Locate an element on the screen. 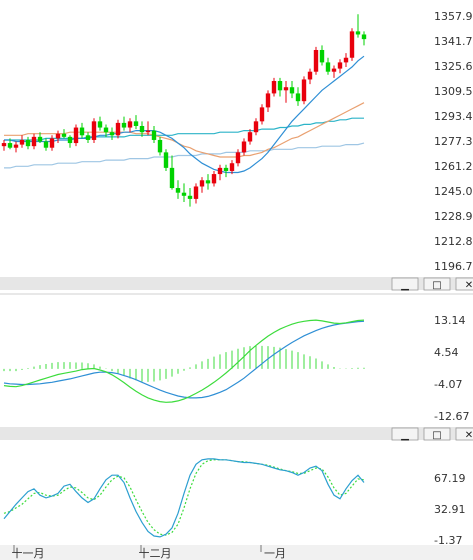  kdj-d-line is located at coordinates (184, 497).